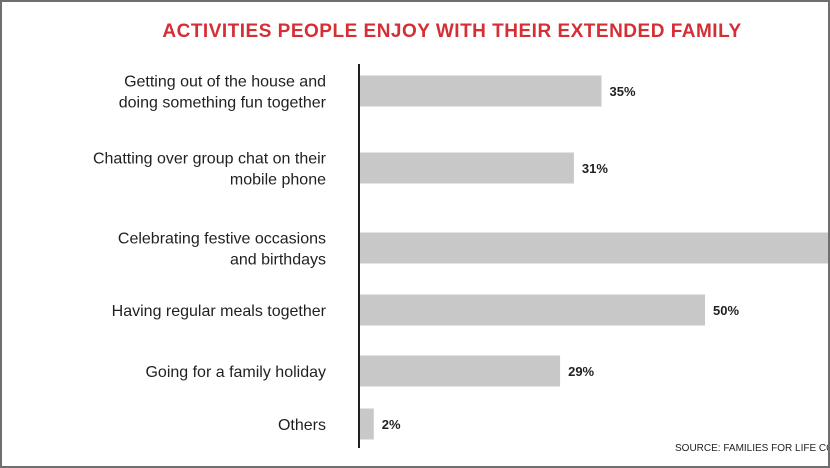 Image resolution: width=830 pixels, height=468 pixels. Describe the element at coordinates (235, 372) in the screenshot. I see `category-label-4: Going for a family holiday` at that location.